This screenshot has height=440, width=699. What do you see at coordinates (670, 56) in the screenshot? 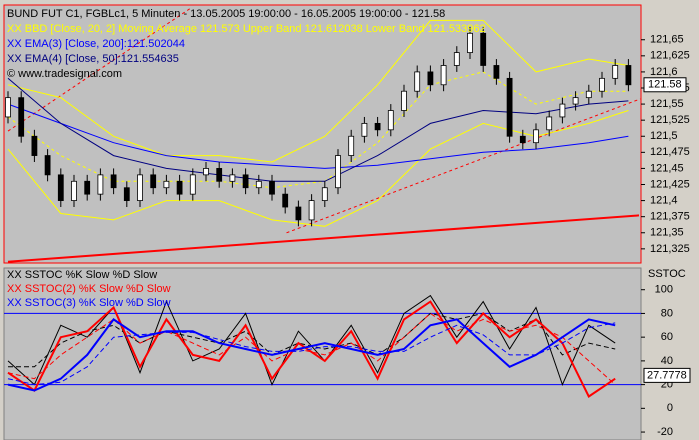
I see `y-tick-label: 121,625` at bounding box center [670, 56].